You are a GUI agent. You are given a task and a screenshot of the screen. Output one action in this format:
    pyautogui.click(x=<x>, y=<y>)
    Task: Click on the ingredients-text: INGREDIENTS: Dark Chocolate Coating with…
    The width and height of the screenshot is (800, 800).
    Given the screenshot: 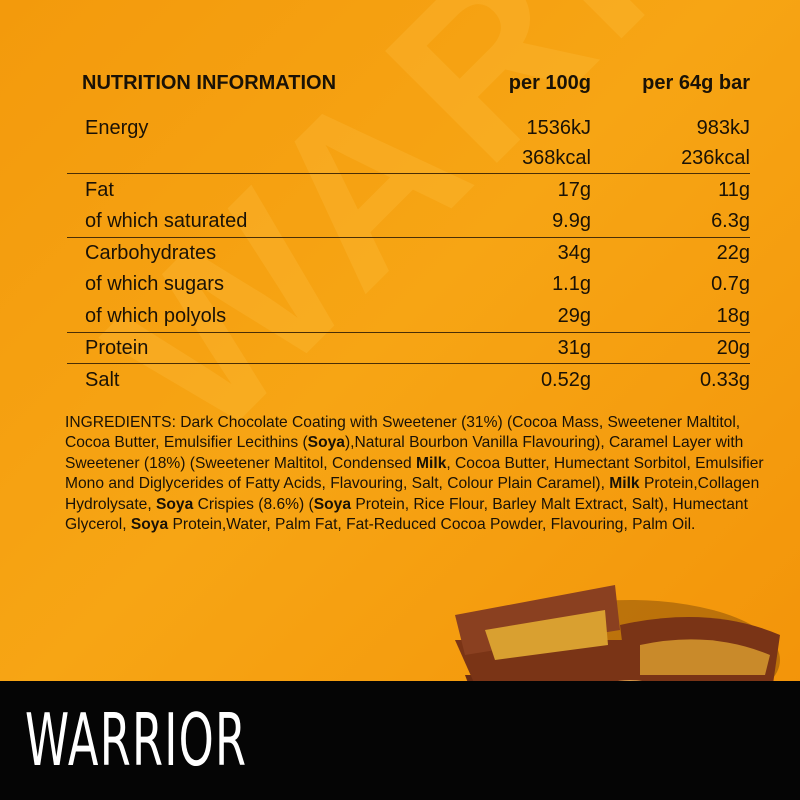 What is the action you would take?
    pyautogui.click(x=422, y=474)
    